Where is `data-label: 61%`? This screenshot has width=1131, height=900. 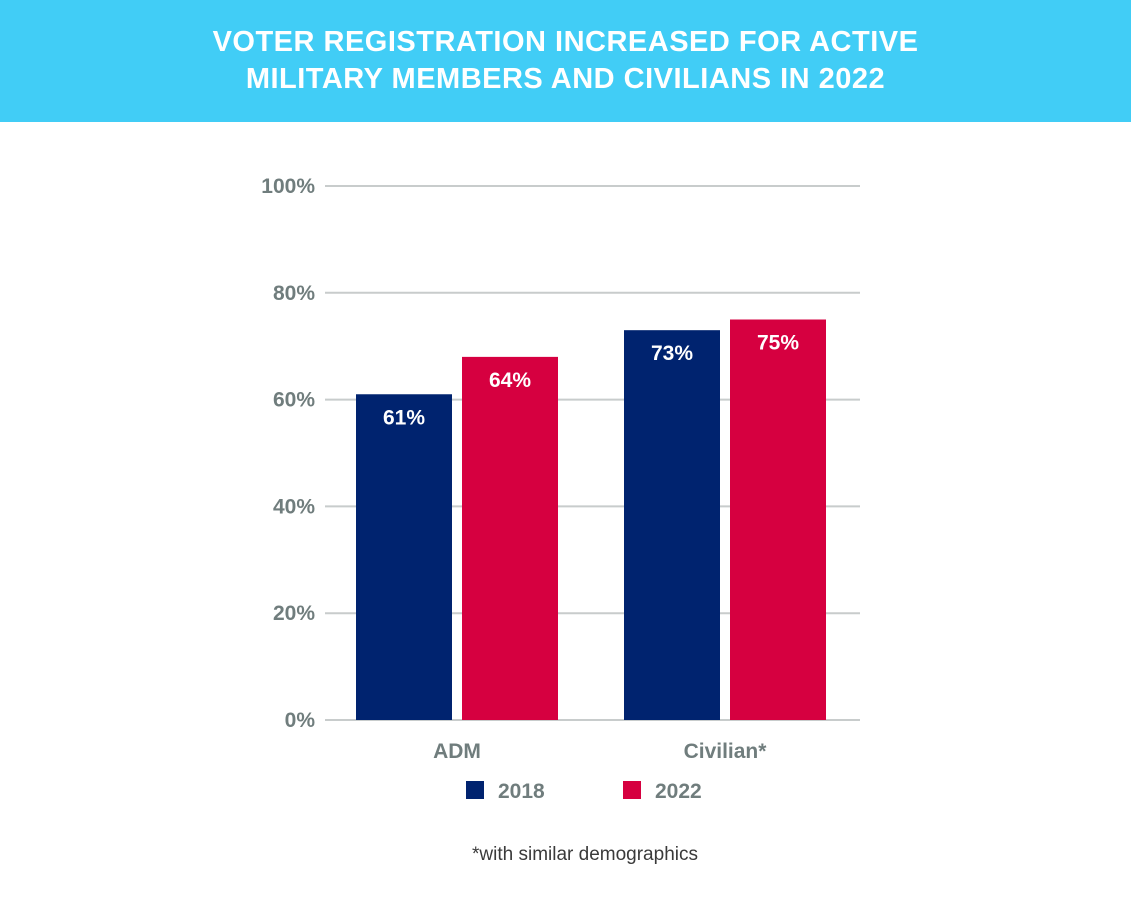
data-label: 61% is located at coordinates (404, 417).